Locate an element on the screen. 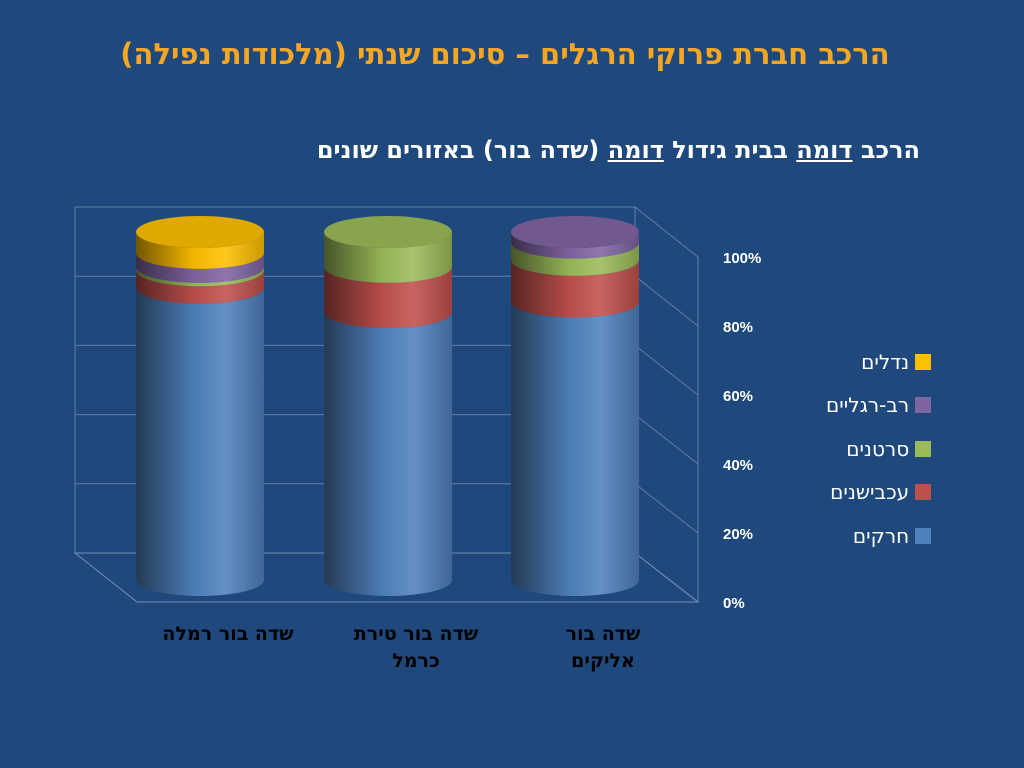  y-axis-ticks: 0% 20% 40% 60% 80% 100% is located at coordinates (742, 431).